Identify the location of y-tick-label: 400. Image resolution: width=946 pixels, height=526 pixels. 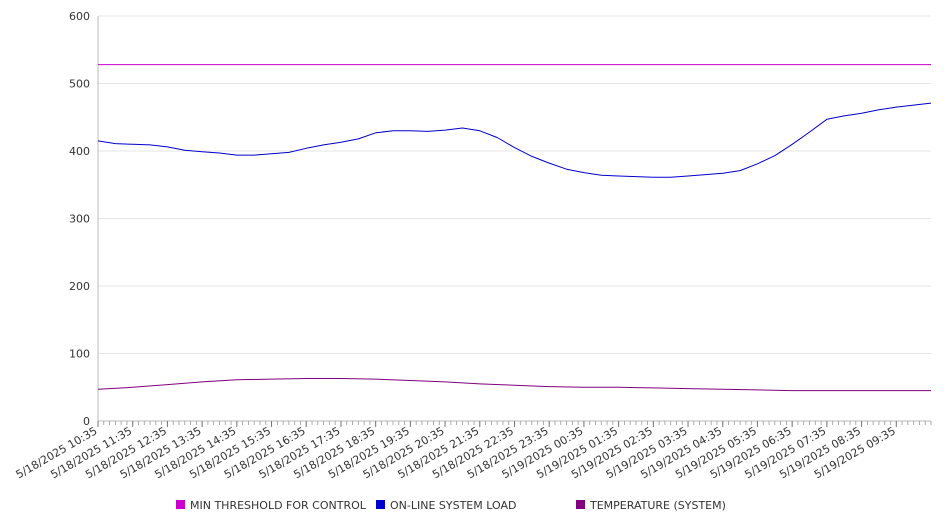
(79, 151).